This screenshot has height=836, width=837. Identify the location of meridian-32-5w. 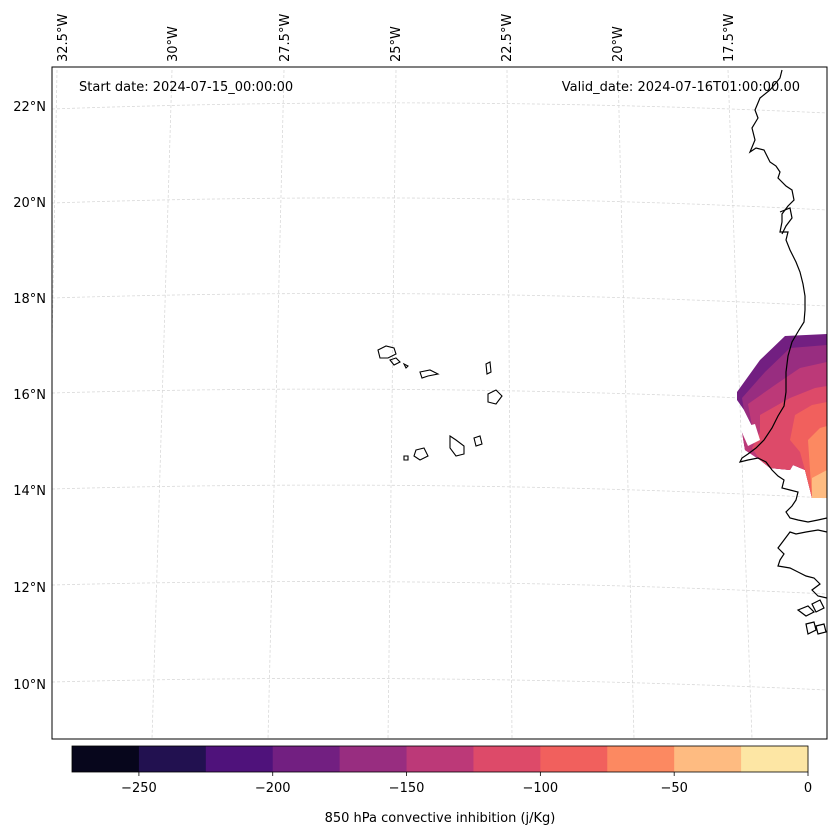
(55, 220).